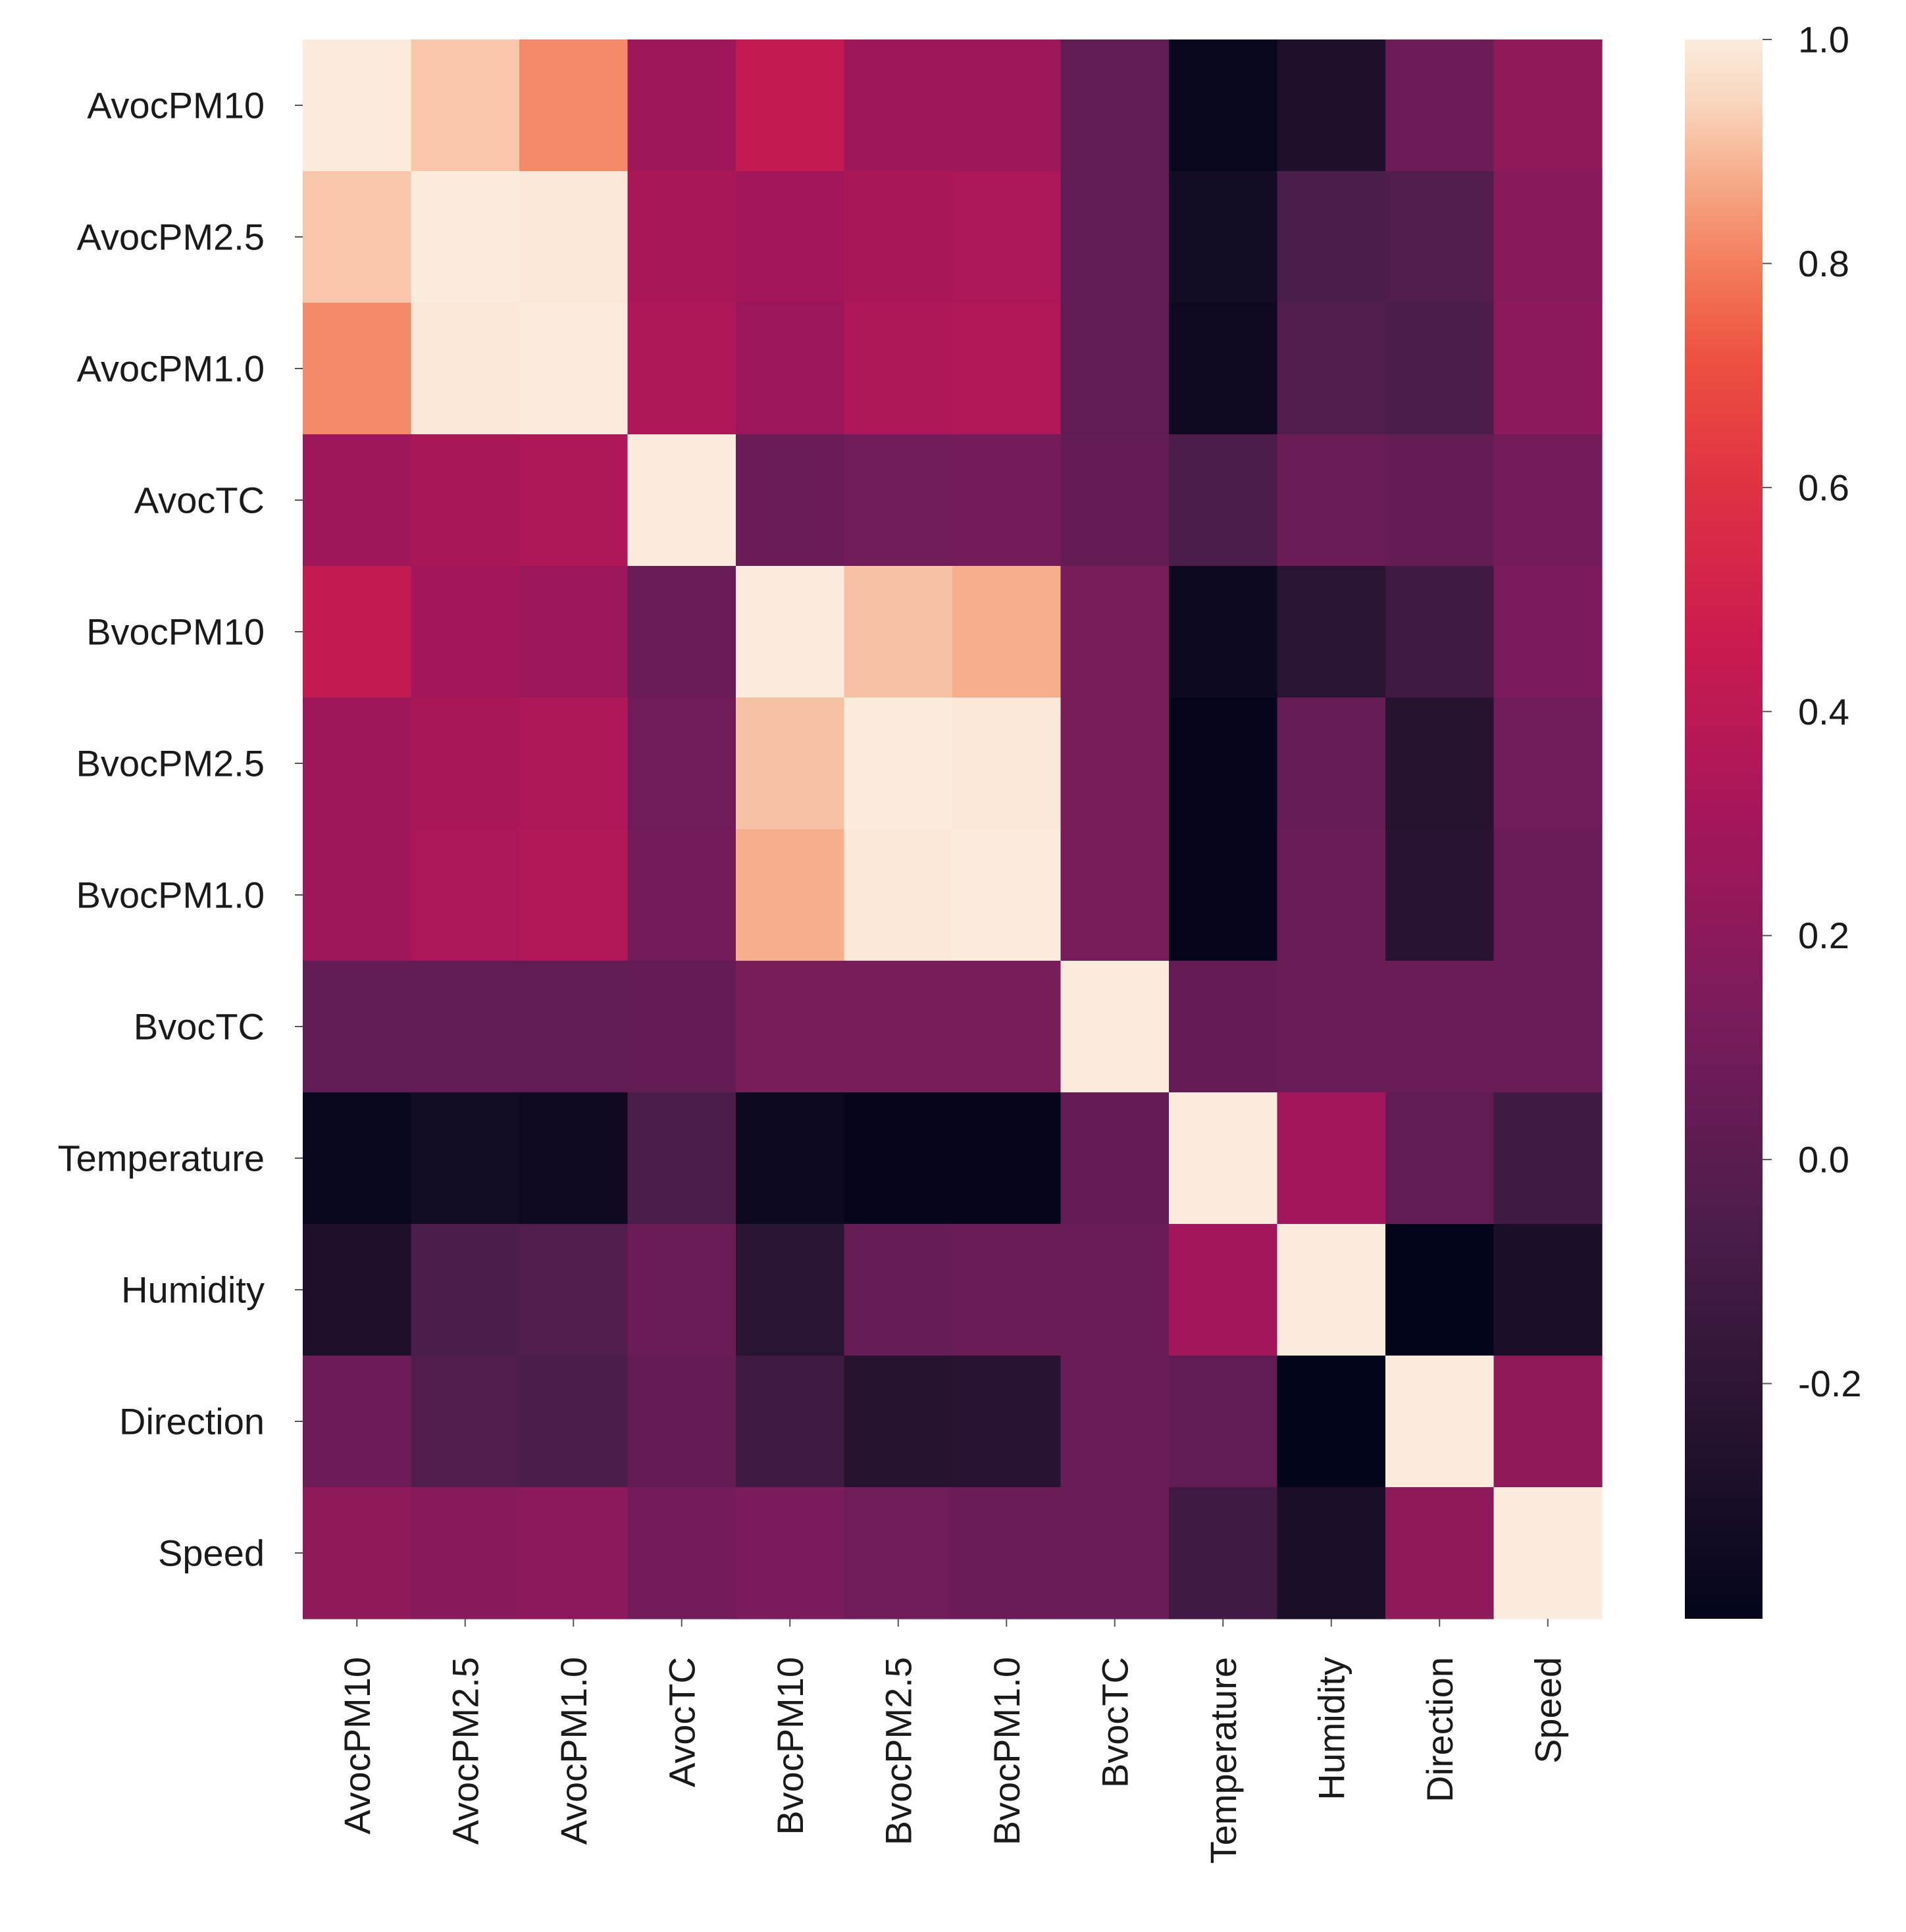 The height and width of the screenshot is (1932, 1906). Describe the element at coordinates (212, 1554) in the screenshot. I see `row-tick-label: Speed` at that location.